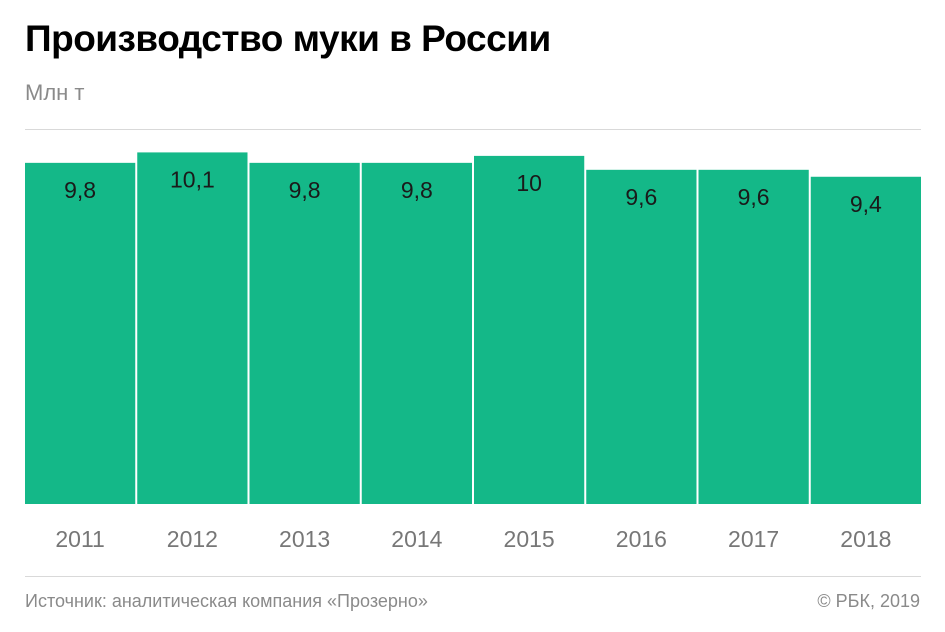  I want to click on x-tick-label-2013: 2013, so click(304, 539).